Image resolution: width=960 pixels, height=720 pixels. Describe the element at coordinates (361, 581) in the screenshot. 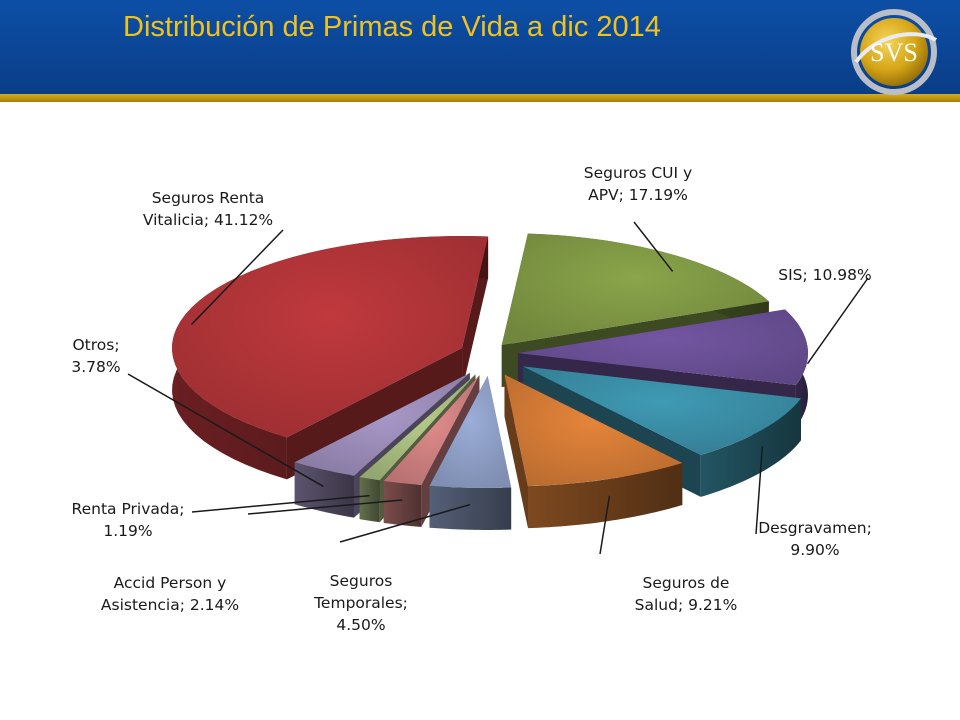

I see `slice-label-line: Seguros` at that location.